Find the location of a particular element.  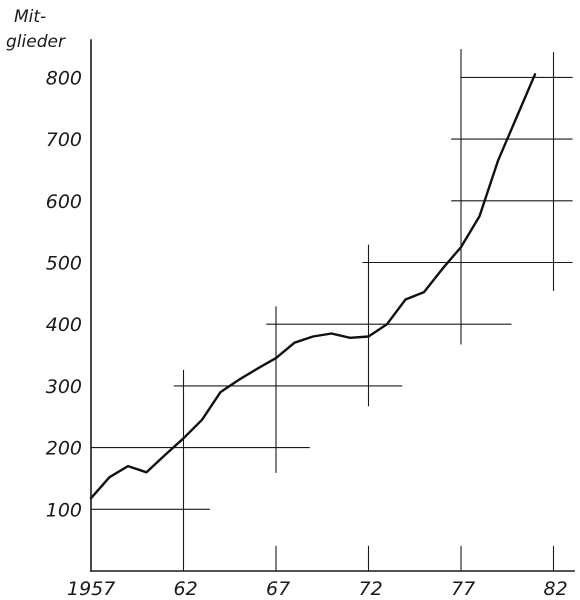

x-tick-label-1982: 82 is located at coordinates (556, 589).